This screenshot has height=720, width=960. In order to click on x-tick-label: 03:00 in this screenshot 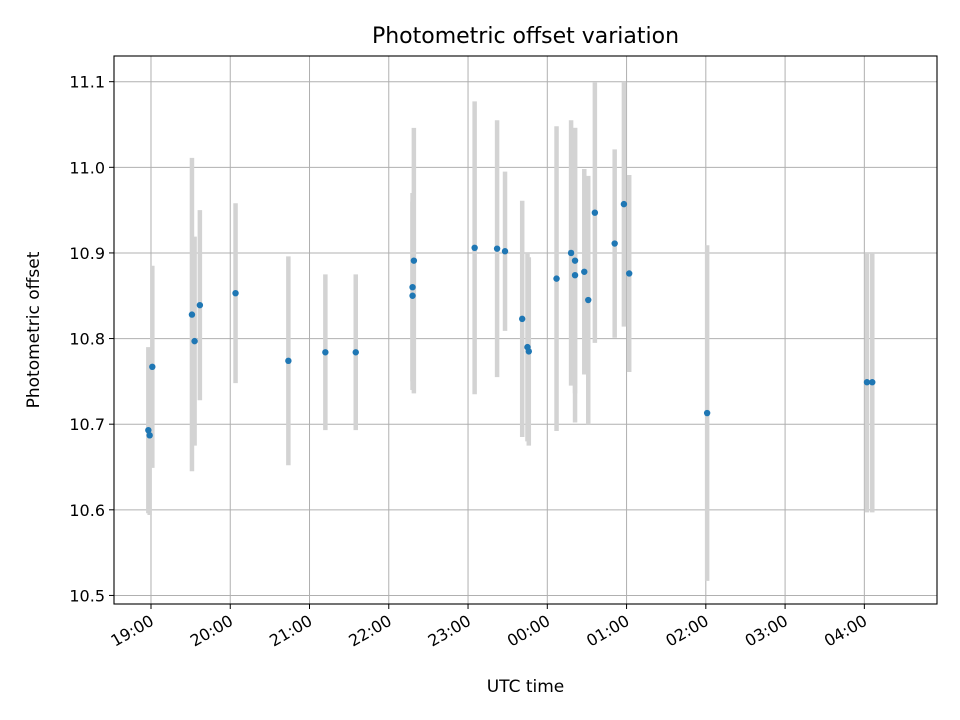, I will do `click(766, 631)`.